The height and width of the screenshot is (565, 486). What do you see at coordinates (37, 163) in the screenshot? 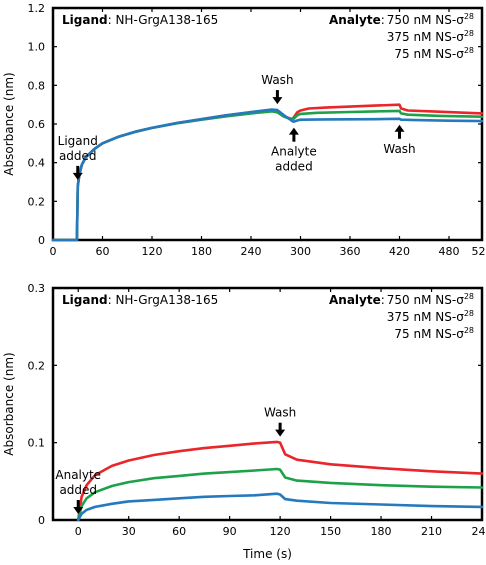
I see `y-tick-label: 0.4` at bounding box center [37, 163].